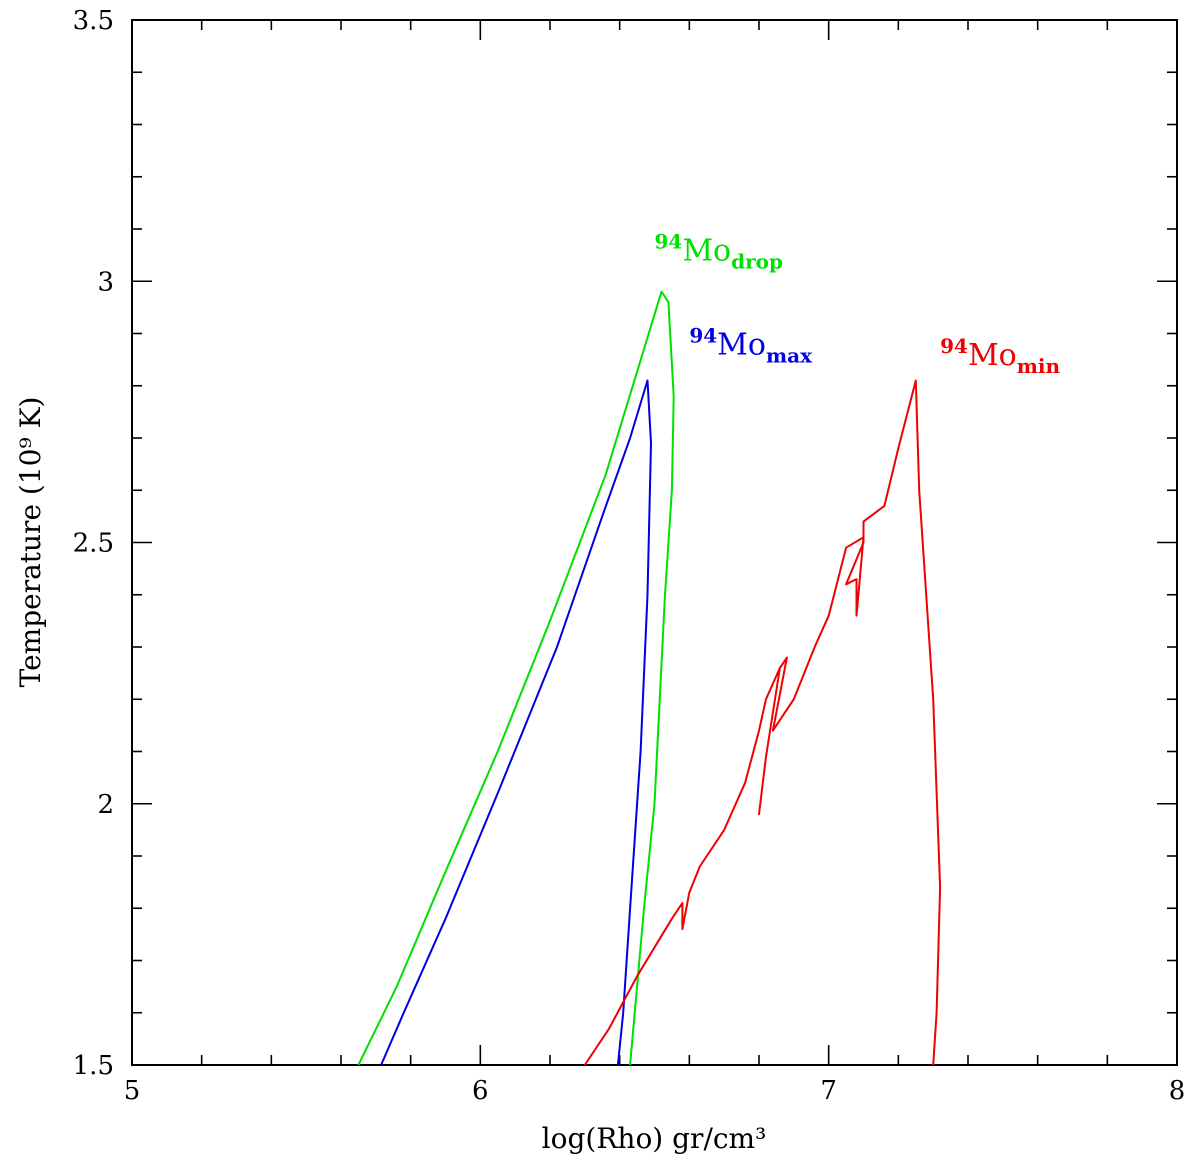  What do you see at coordinates (480, 1091) in the screenshot?
I see `x-tick-label: 6` at bounding box center [480, 1091].